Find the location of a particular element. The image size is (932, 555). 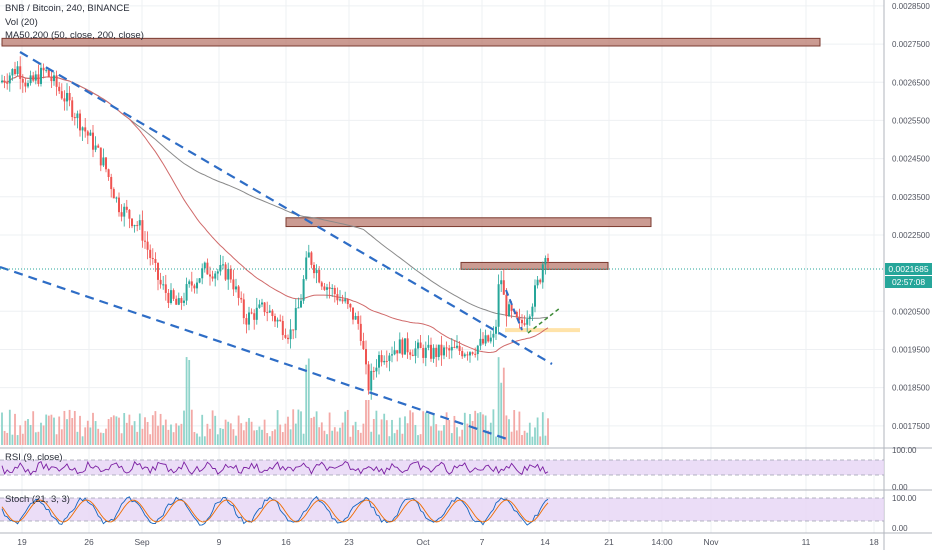

price-tick-label: 0.0017500 is located at coordinates (911, 426).